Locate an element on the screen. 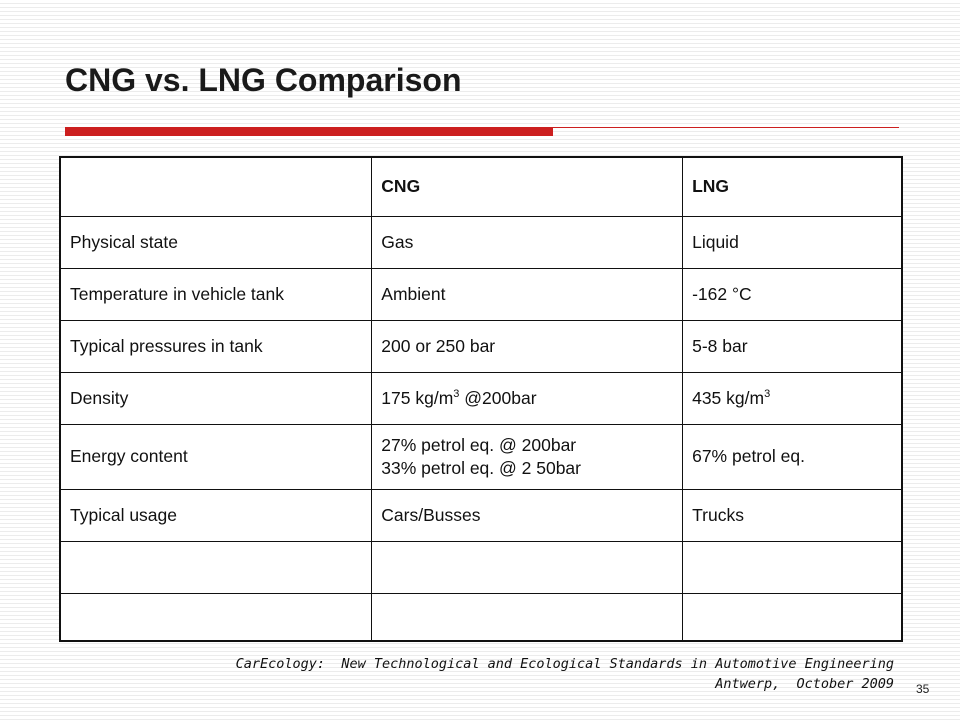  title-accent-bar is located at coordinates (309, 131).